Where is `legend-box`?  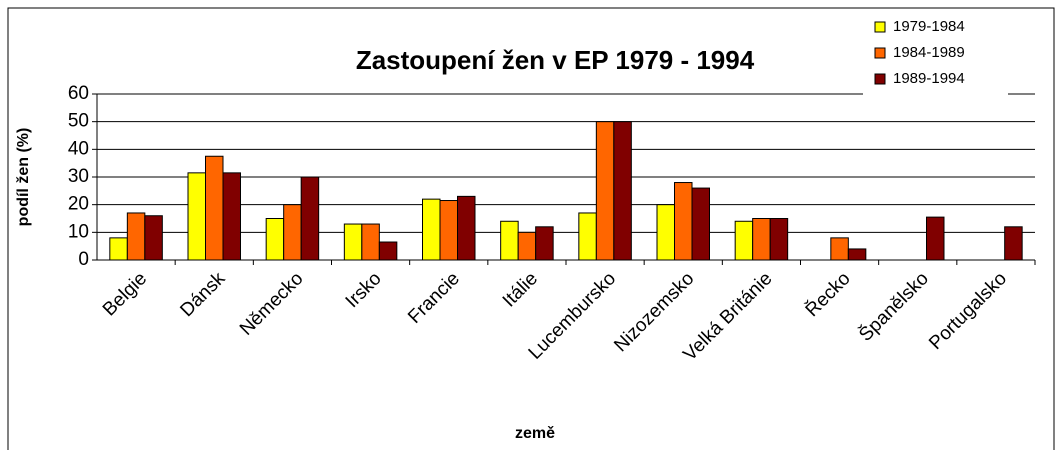 legend-box is located at coordinates (935, 61).